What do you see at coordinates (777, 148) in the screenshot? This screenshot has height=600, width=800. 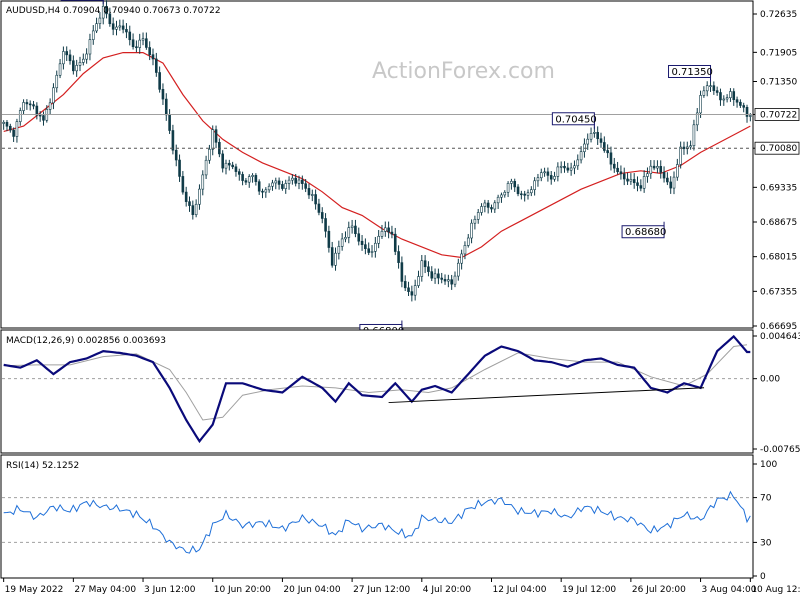 I see `dashed-level-label-box` at bounding box center [777, 148].